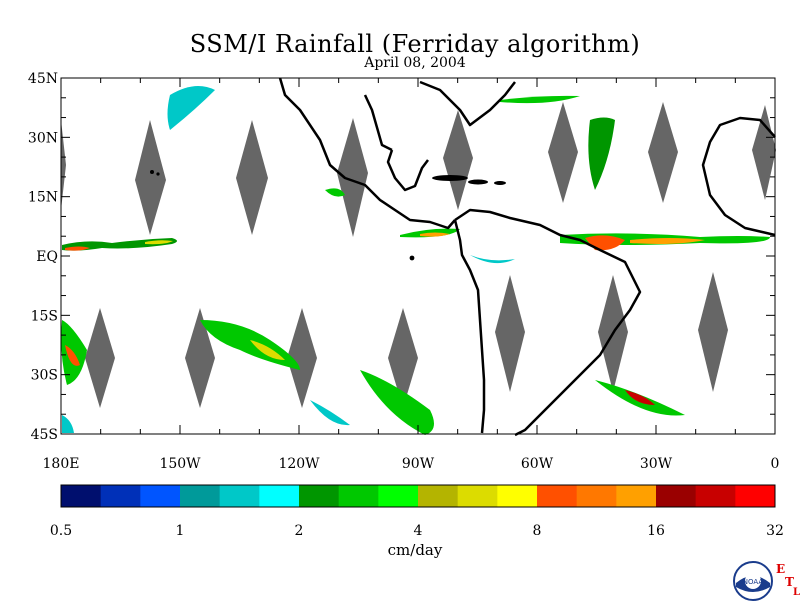 The image size is (800, 601). Describe the element at coordinates (61, 531) in the screenshot. I see `colorbar-tick-label: 0.5` at that location.